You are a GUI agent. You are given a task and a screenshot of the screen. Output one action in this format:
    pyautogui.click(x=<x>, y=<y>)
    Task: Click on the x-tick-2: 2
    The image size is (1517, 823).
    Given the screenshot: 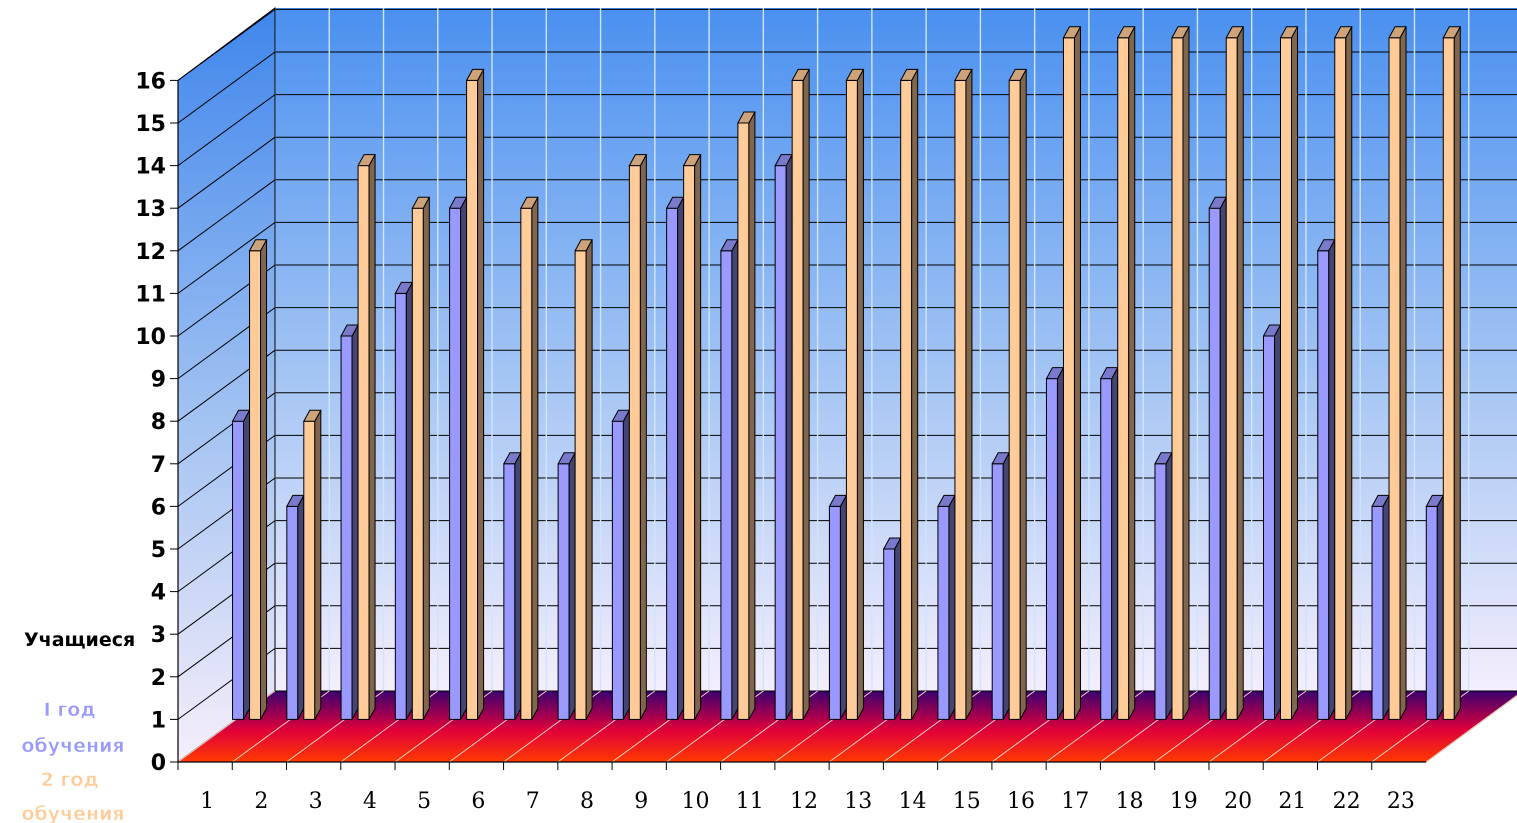 What is the action you would take?
    pyautogui.click(x=261, y=801)
    